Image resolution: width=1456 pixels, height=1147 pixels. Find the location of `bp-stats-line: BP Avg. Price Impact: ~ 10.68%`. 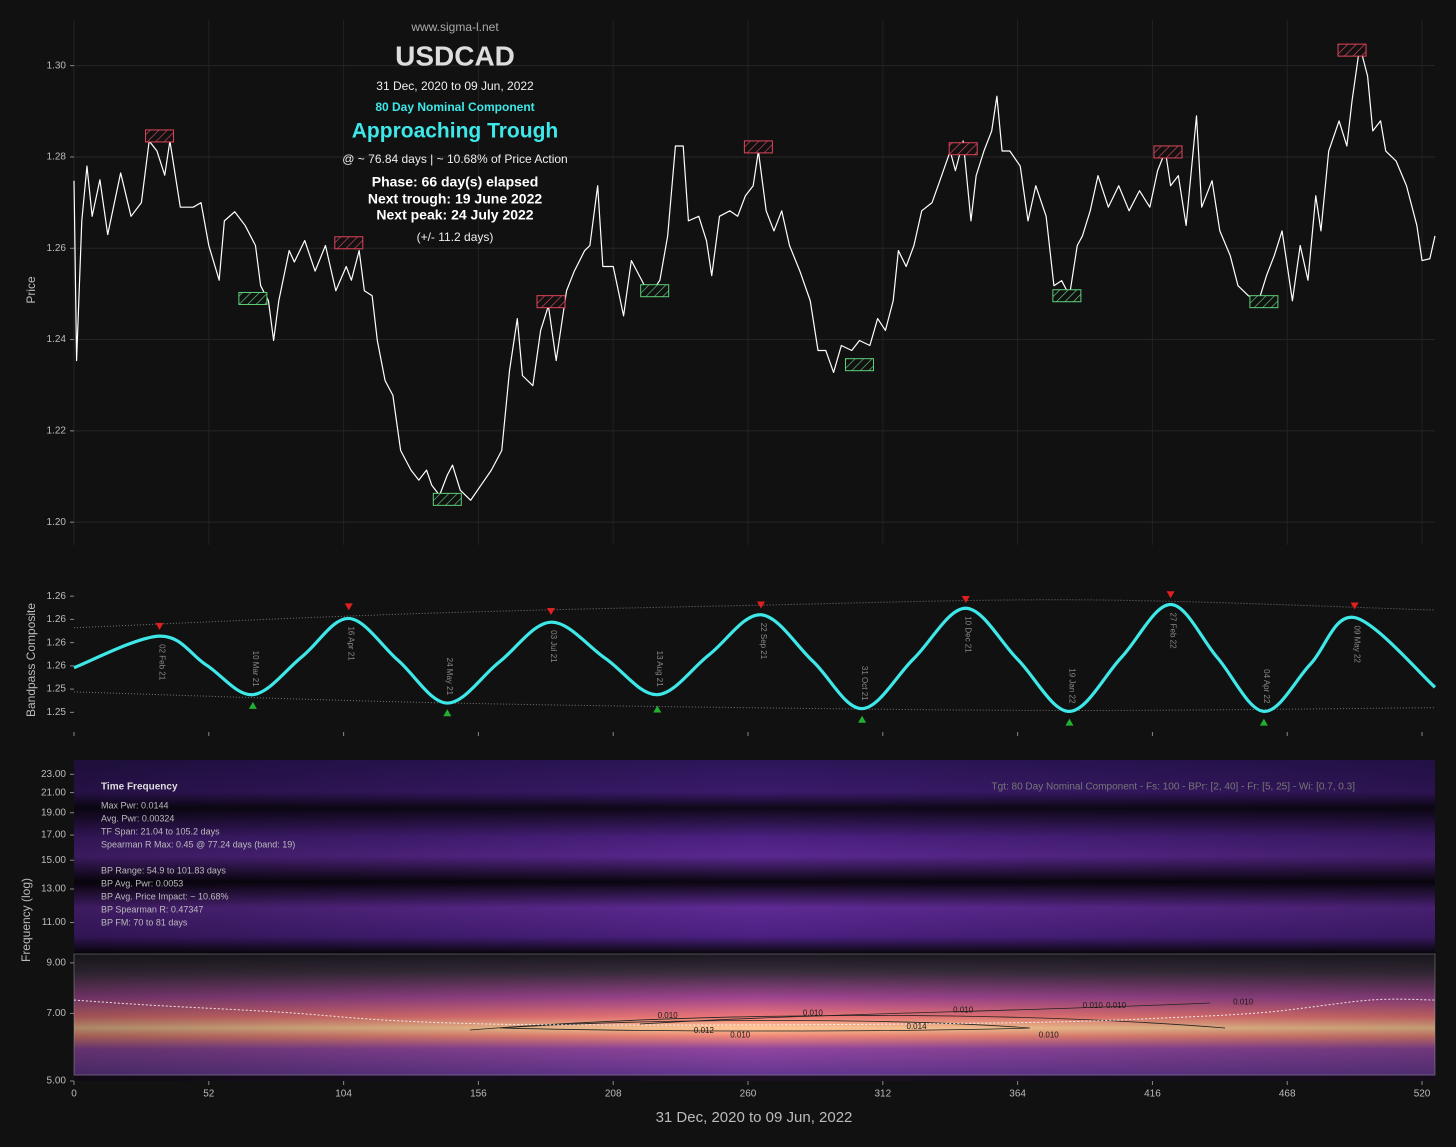

bp-stats-line: BP Avg. Price Impact: ~ 10.68% is located at coordinates (165, 896).